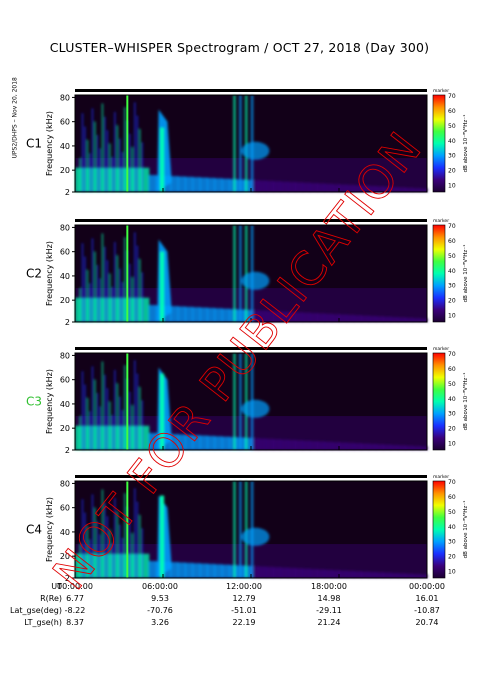 The image size is (479, 678). What do you see at coordinates (65, 355) in the screenshot?
I see `y-tick-label: 80` at bounding box center [65, 355].